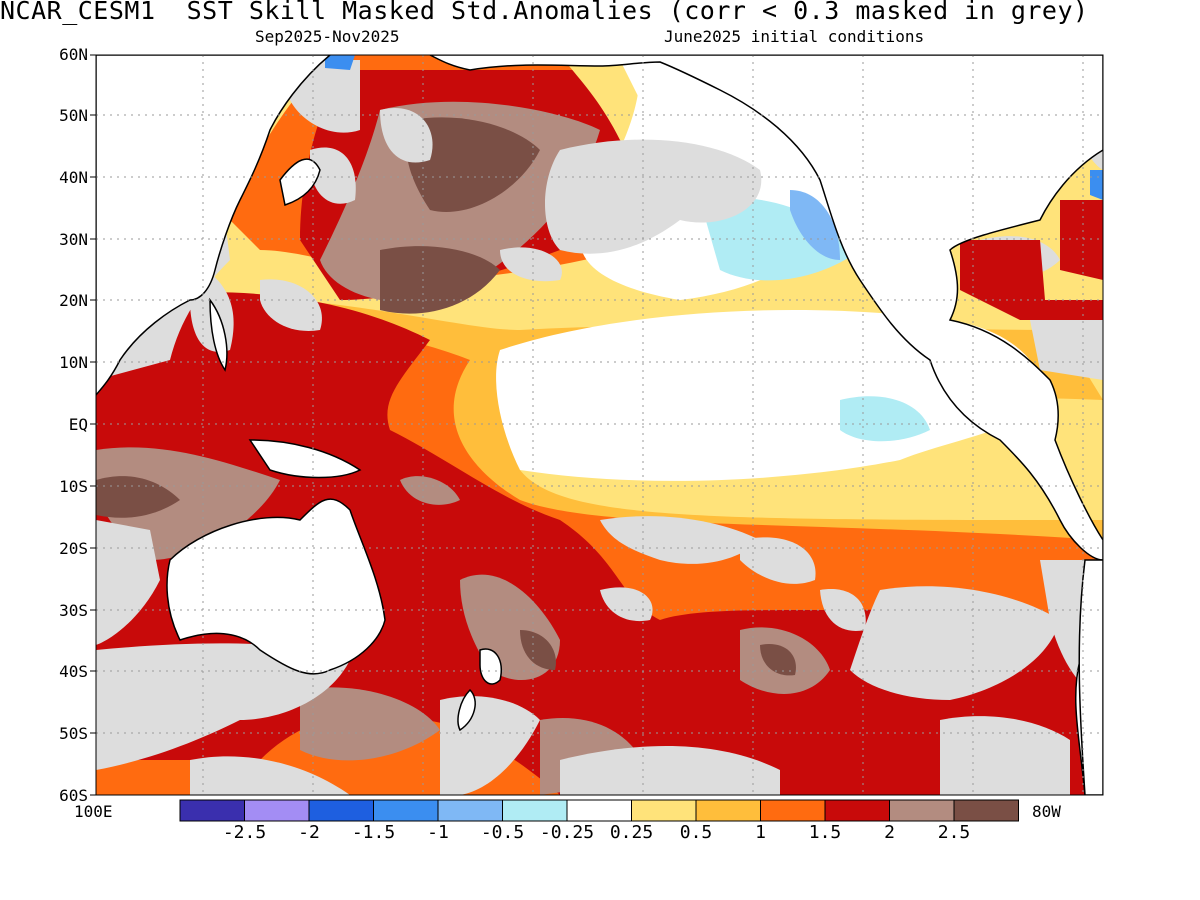  Describe the element at coordinates (794, 36) in the screenshot. I see `initial-conditions: June2025 initial conditions` at that location.